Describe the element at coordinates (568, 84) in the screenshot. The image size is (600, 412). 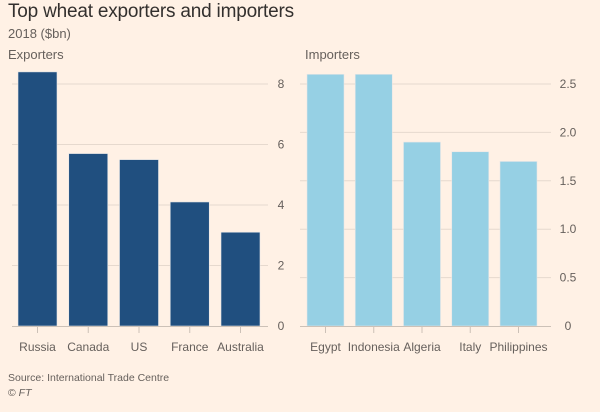
I see `importer-y-tick-label: 2.5` at that location.